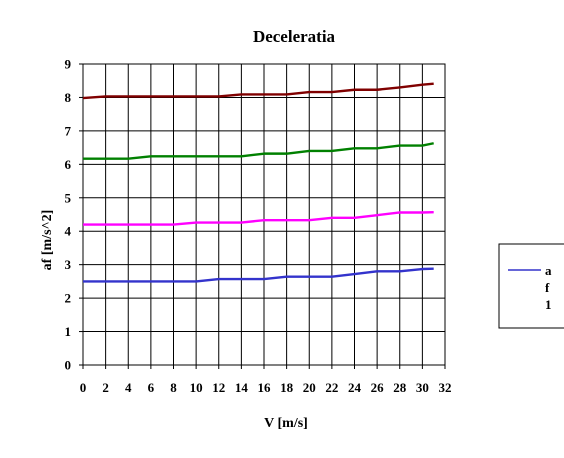 The image size is (564, 458). What do you see at coordinates (422, 387) in the screenshot?
I see `x-tick-label-15: 30` at bounding box center [422, 387].